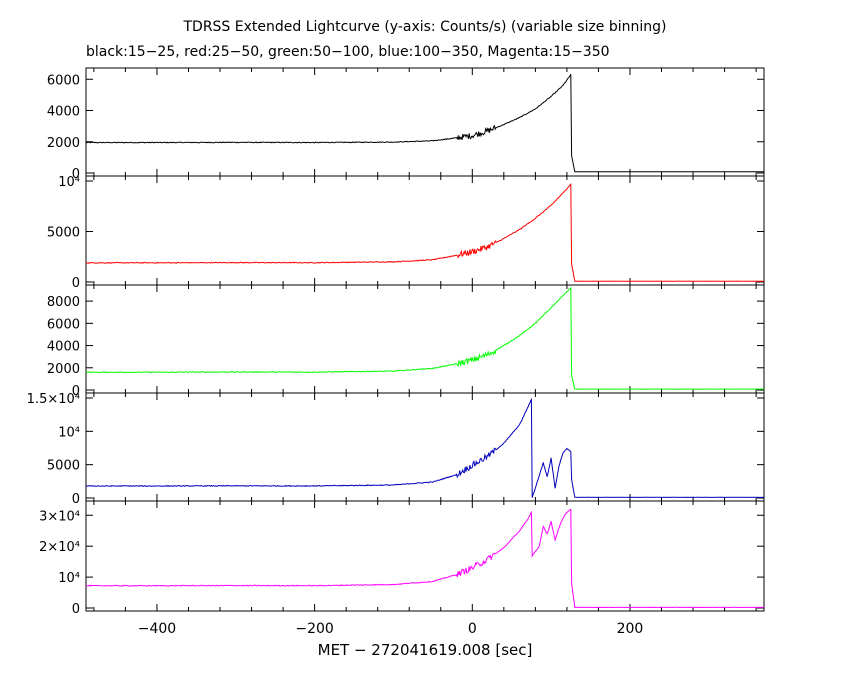  Describe the element at coordinates (53, 399) in the screenshot. I see `y-tick-label-blue: 1.5×10⁴` at that location.